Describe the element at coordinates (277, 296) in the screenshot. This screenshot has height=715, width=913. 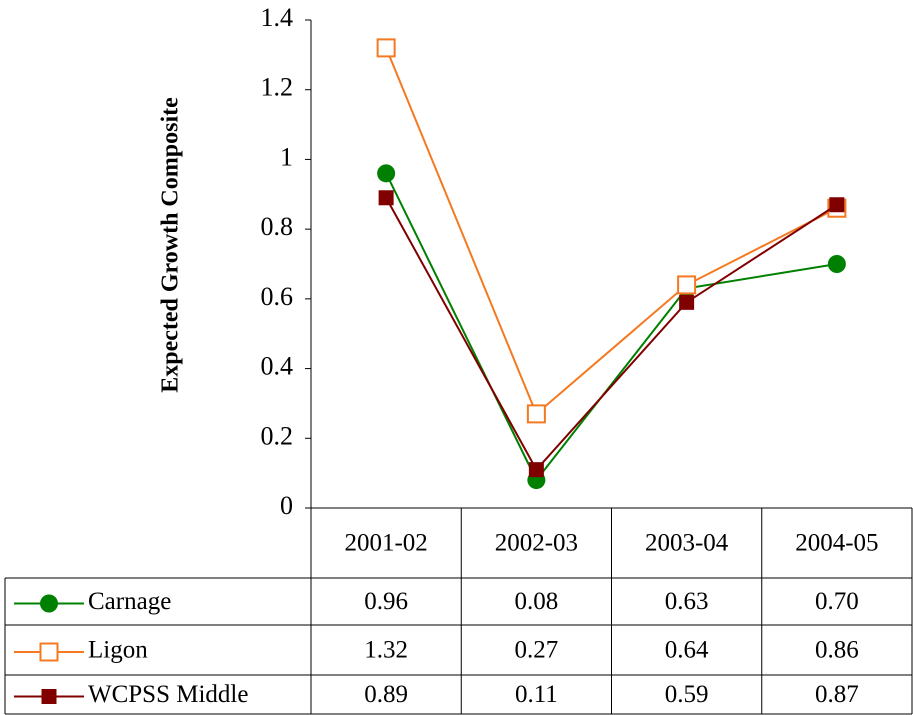
I see `y-tick-label: 0.6` at that location.